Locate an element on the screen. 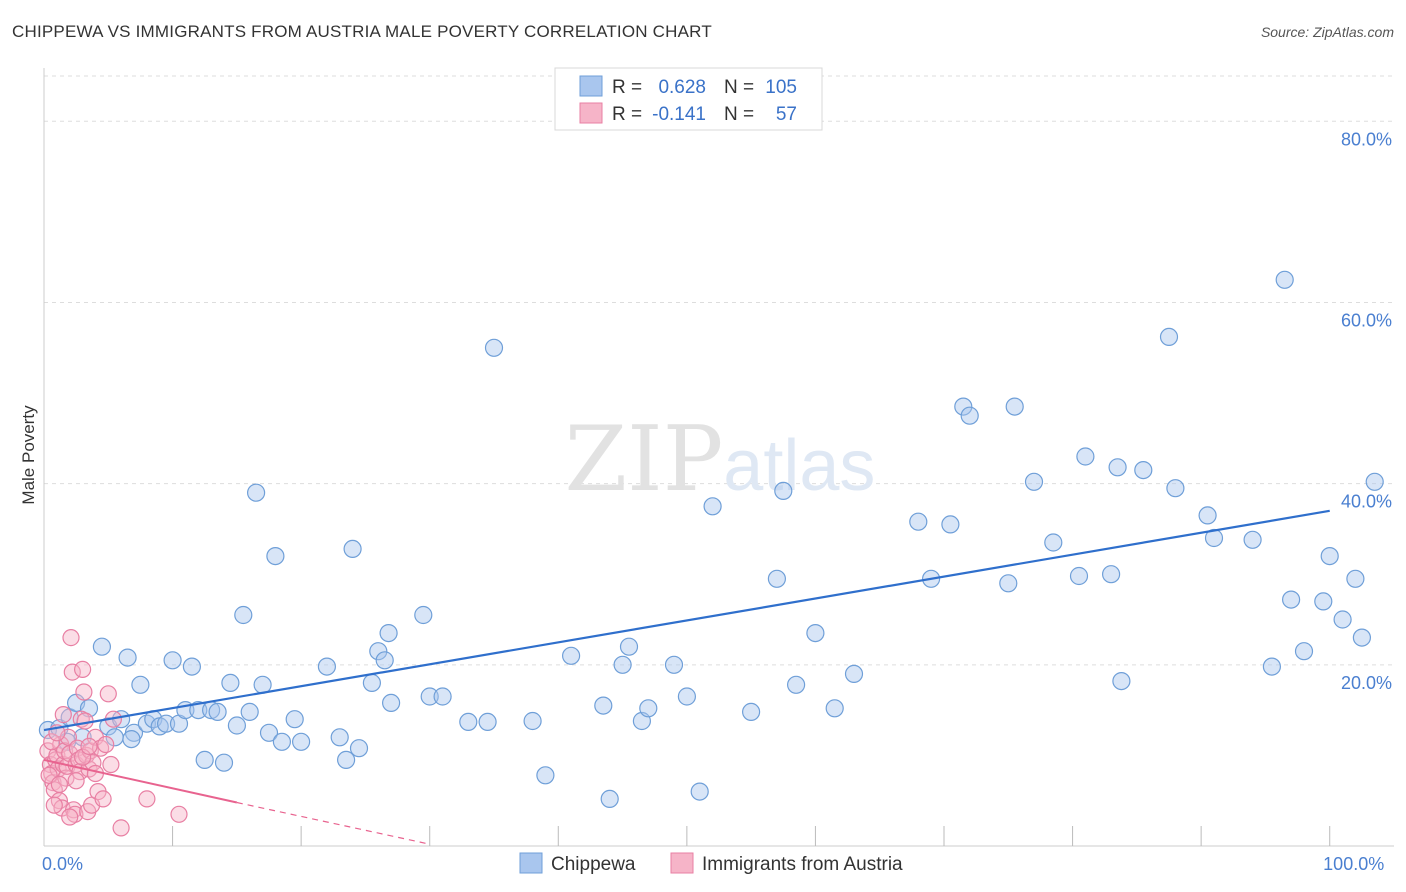 The width and height of the screenshot is (1406, 892). y-tick-label-0: 20.0% is located at coordinates (1366, 683).